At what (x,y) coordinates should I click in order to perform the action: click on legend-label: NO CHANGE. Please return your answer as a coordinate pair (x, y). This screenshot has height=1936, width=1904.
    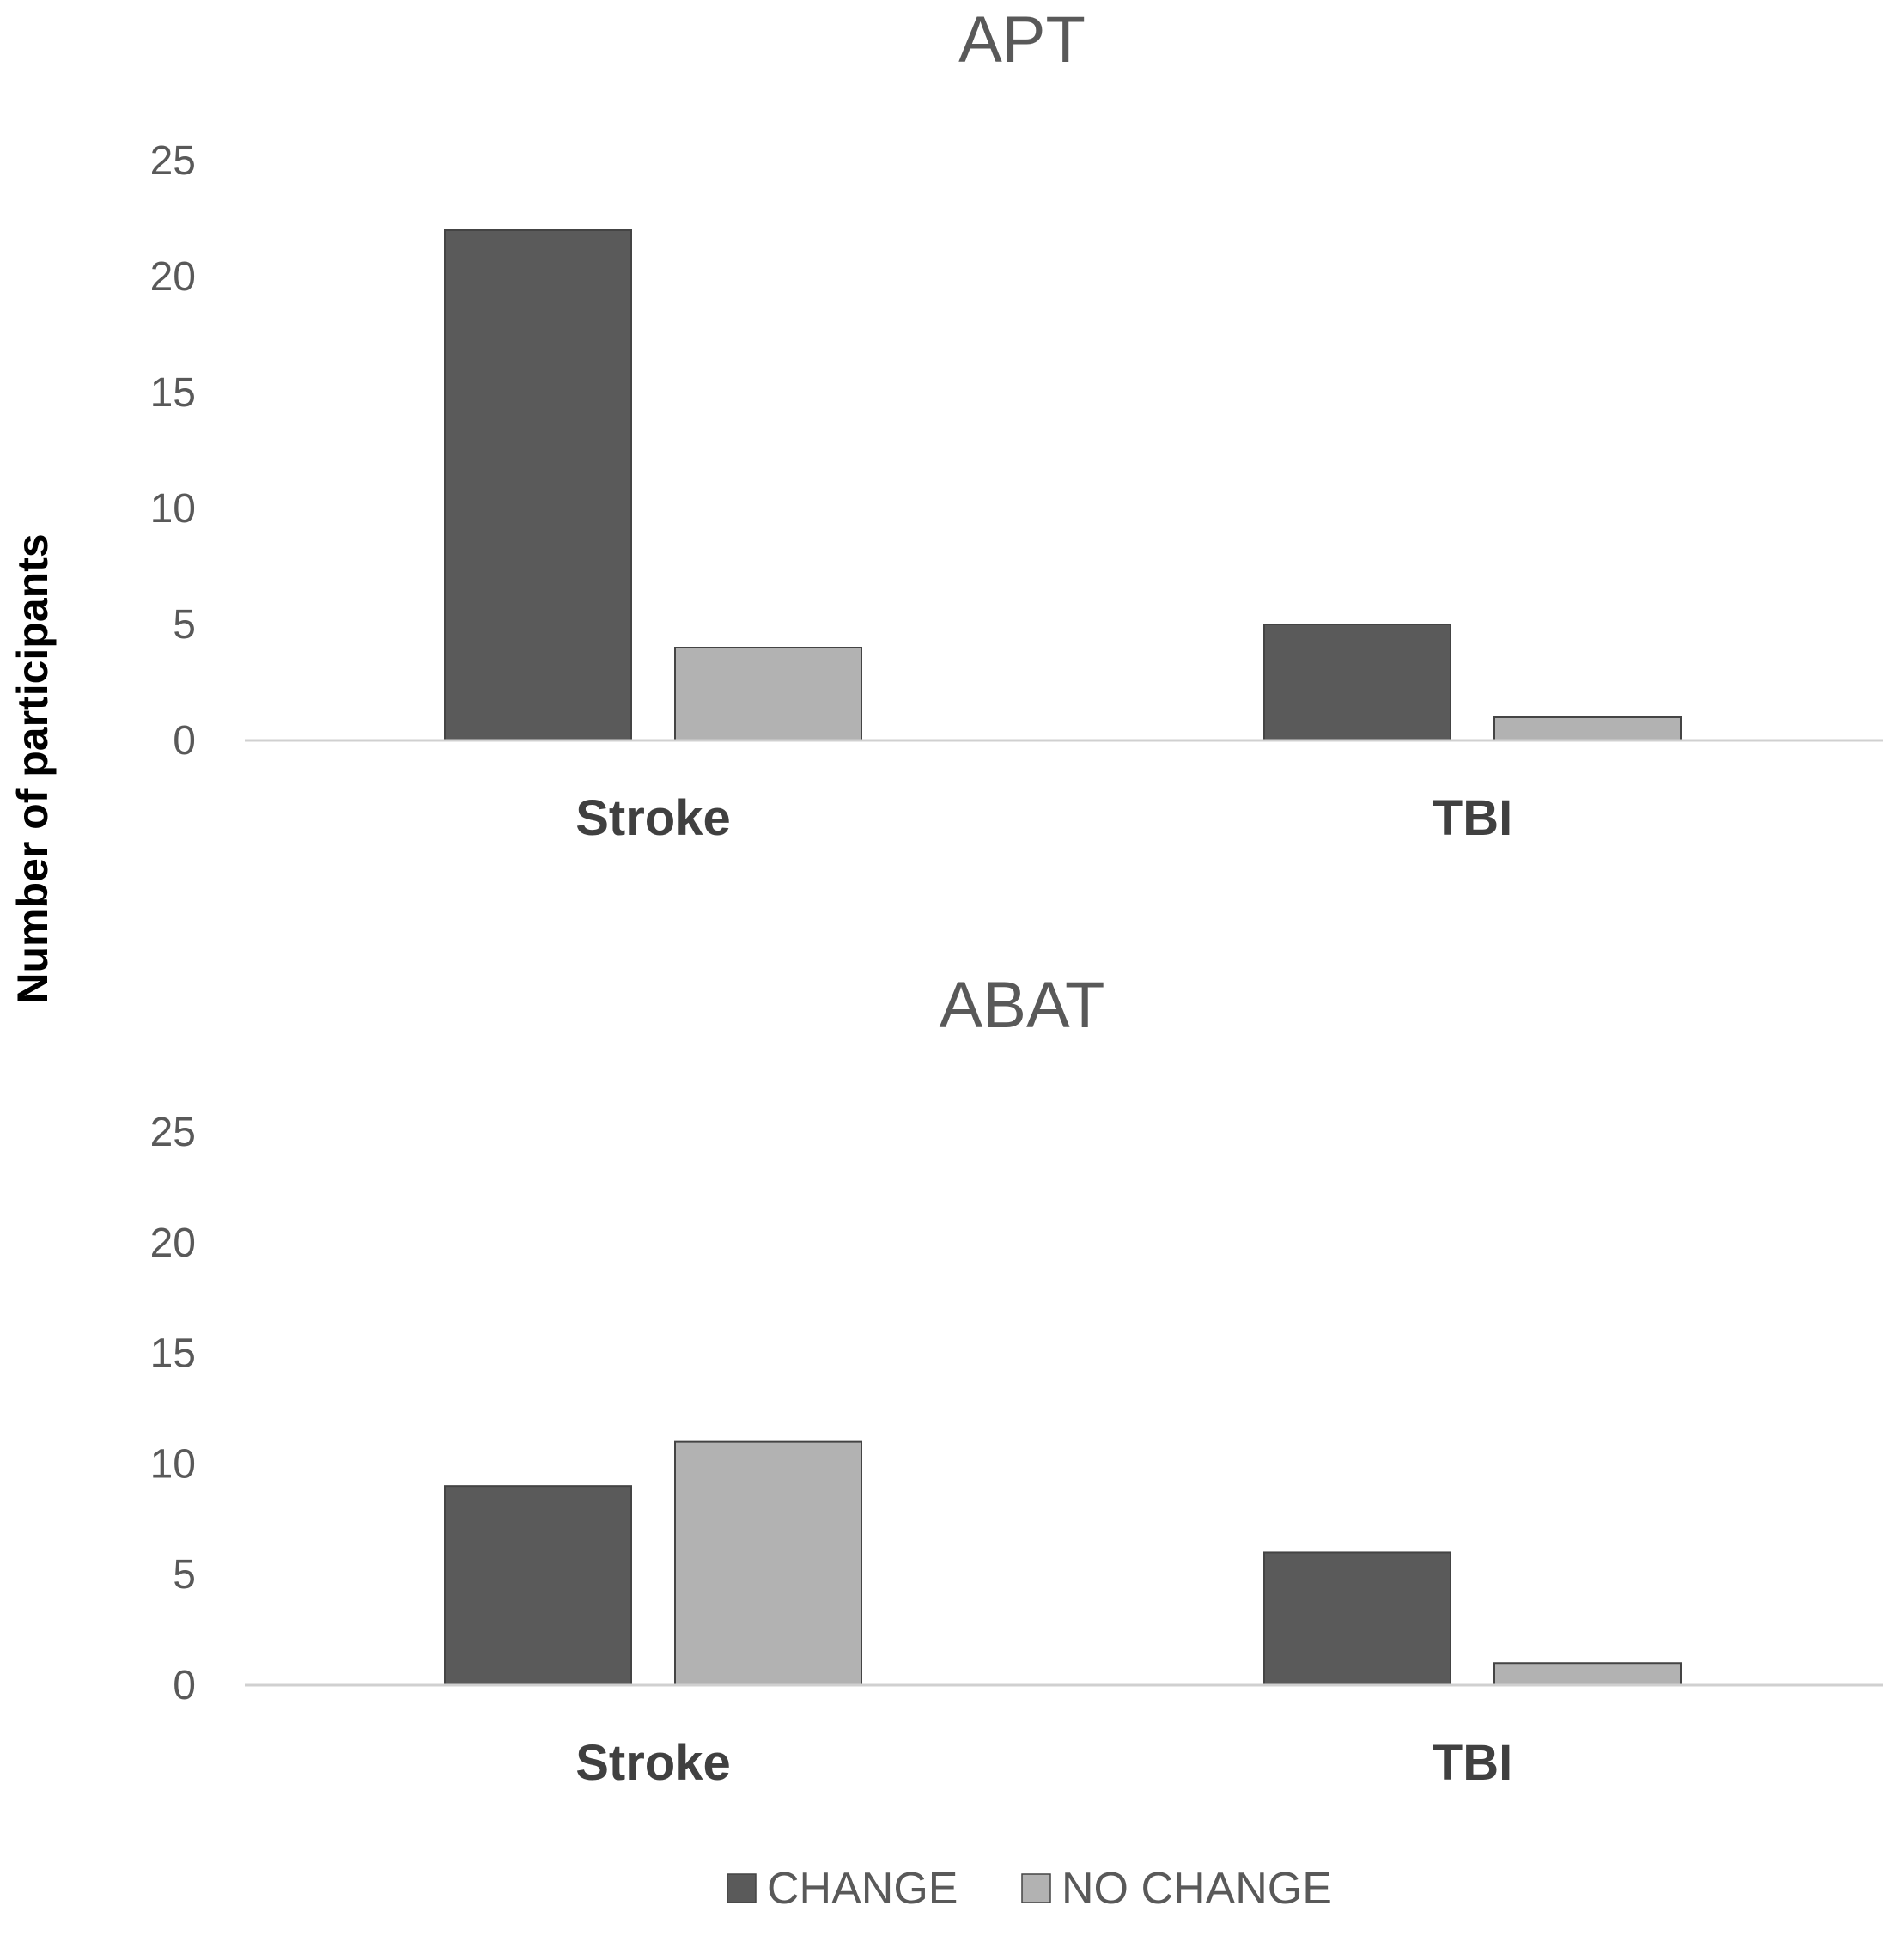
    Looking at the image, I should click on (1196, 1889).